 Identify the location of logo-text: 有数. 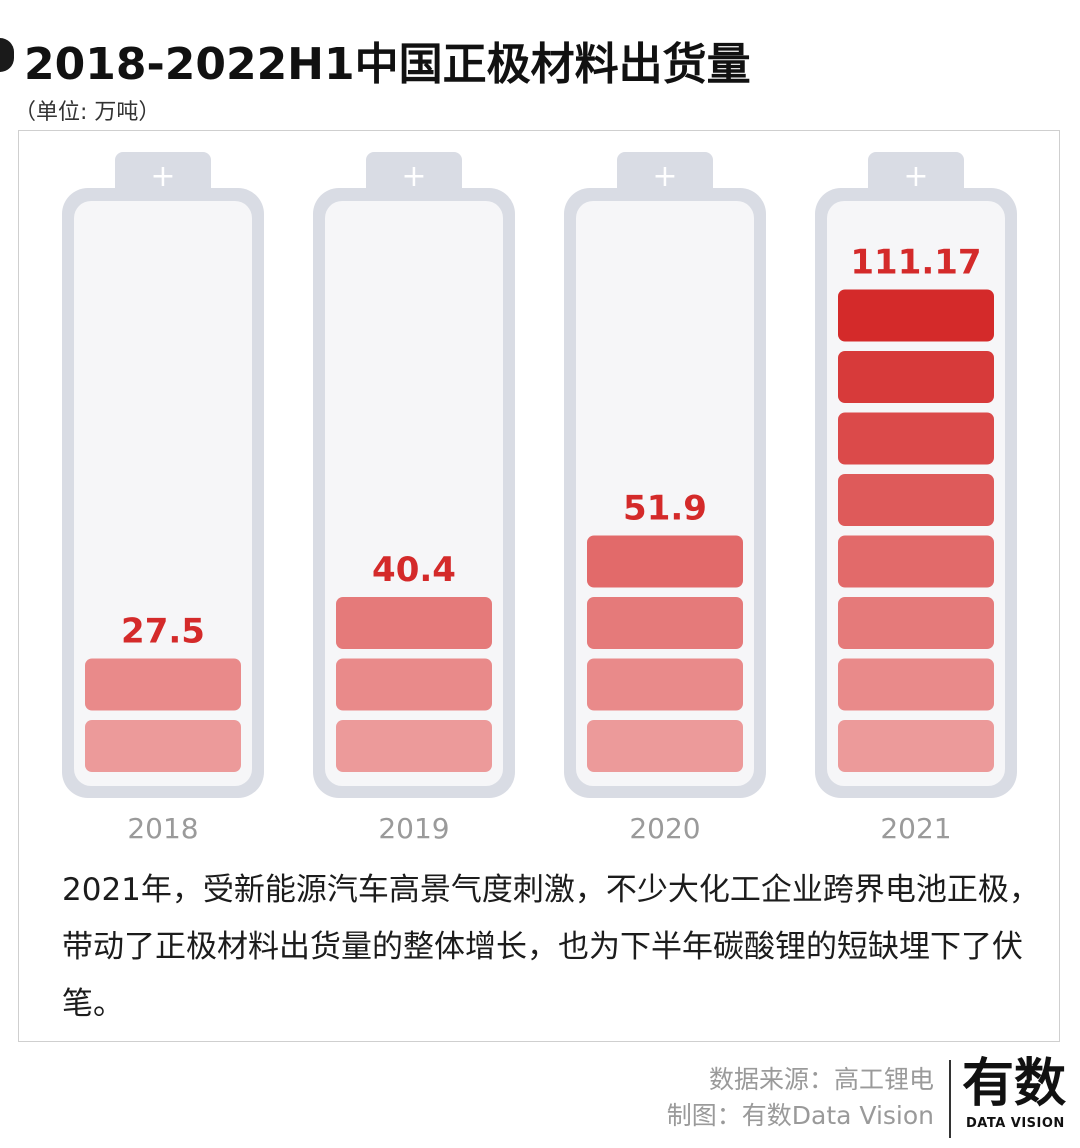
(1014, 1084).